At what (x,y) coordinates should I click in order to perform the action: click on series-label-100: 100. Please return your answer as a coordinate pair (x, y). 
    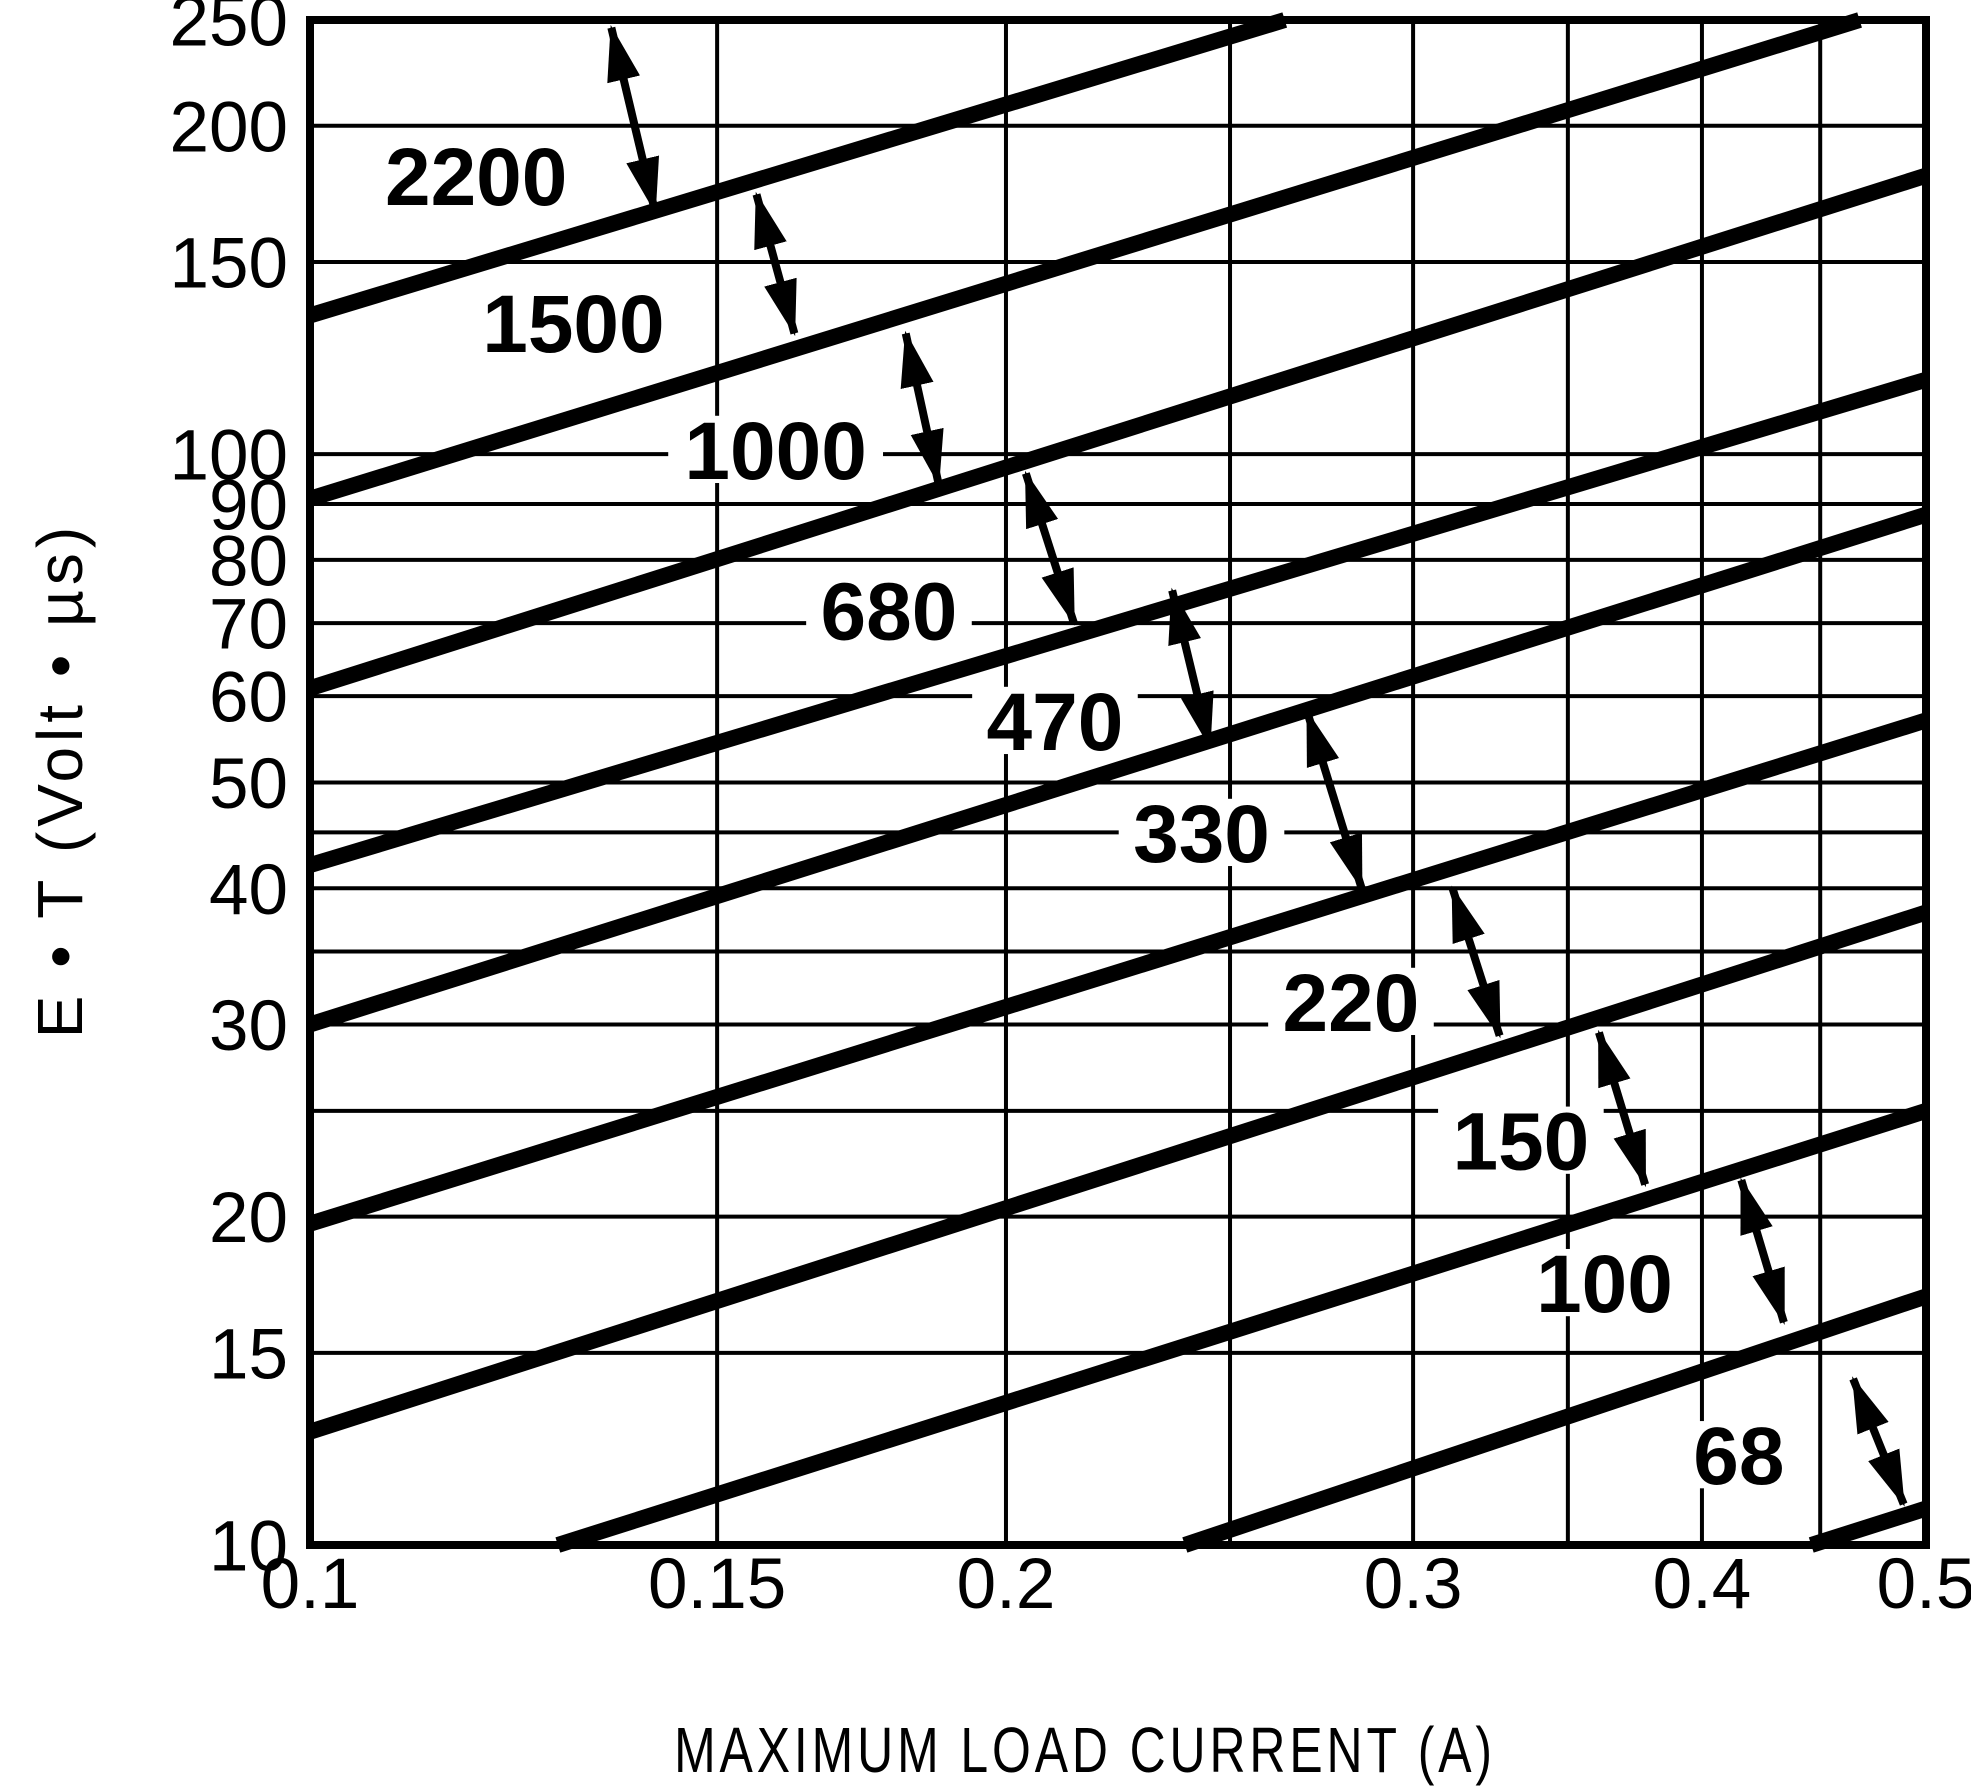
    Looking at the image, I should click on (1604, 1284).